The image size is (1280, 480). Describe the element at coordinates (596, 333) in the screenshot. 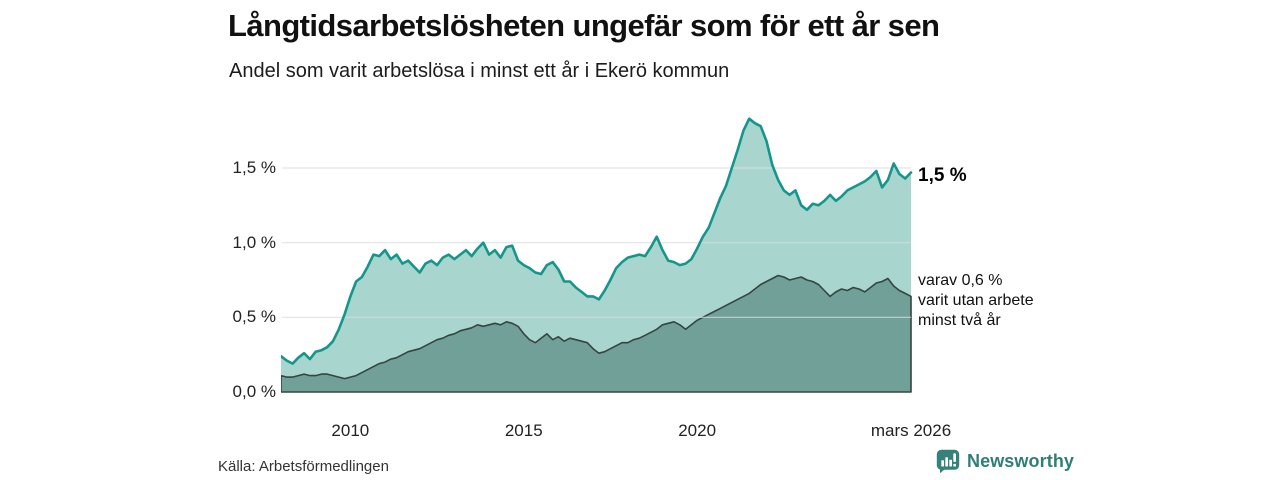

I see `series-two-year-area` at that location.